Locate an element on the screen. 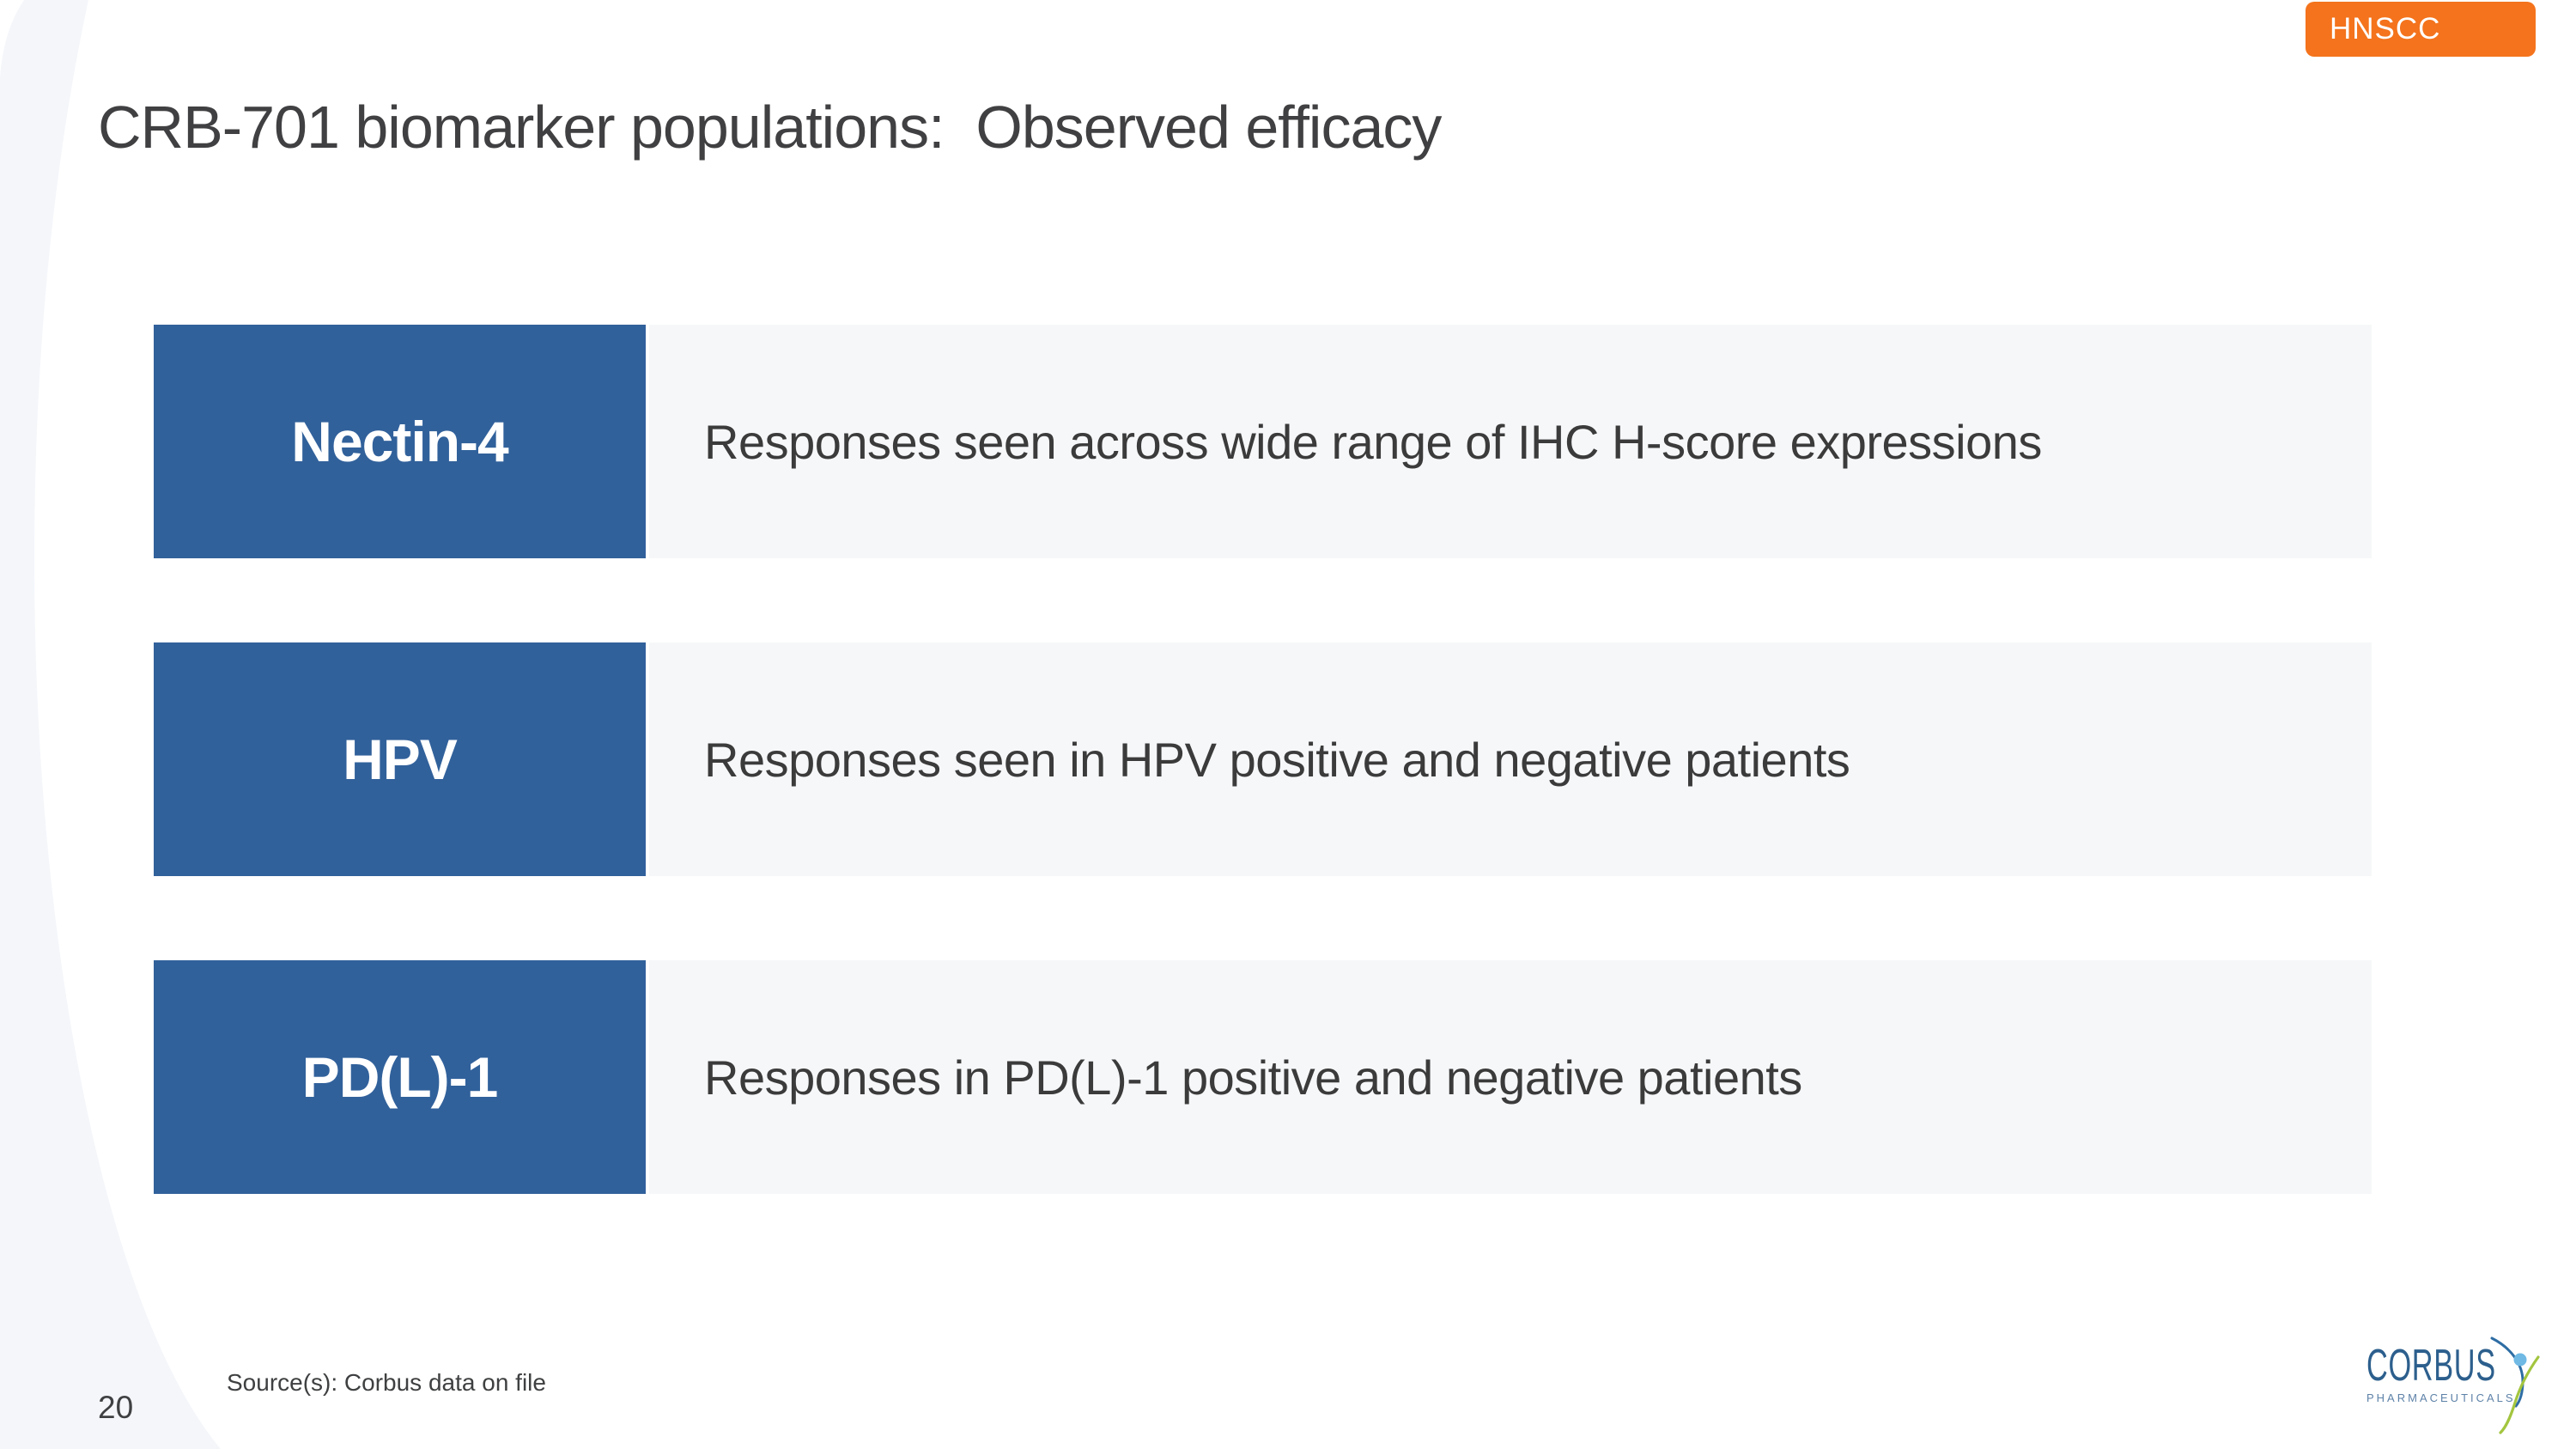 Image resolution: width=2576 pixels, height=1449 pixels. row-label-box: Nectin-4 is located at coordinates (400, 442).